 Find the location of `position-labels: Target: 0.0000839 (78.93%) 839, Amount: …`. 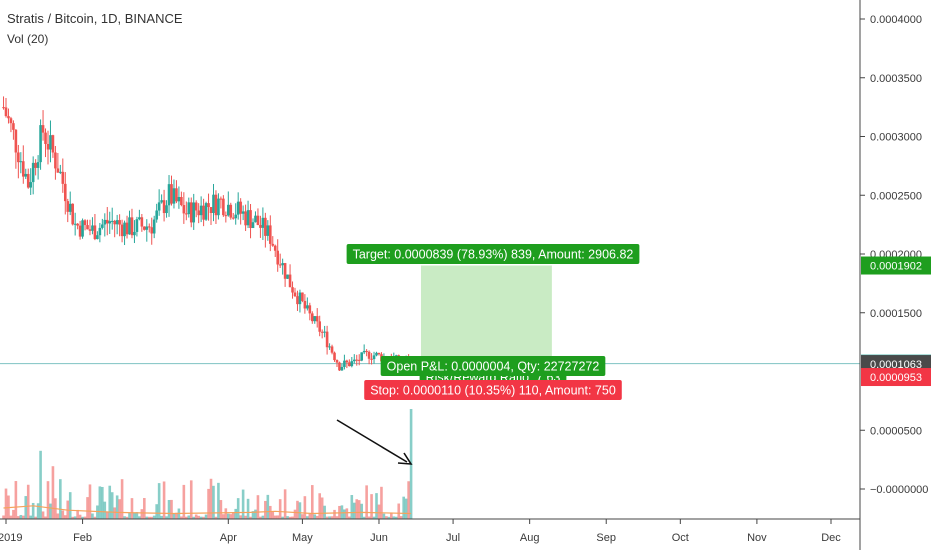

position-labels: Target: 0.0000839 (78.93%) 839, Amount: … is located at coordinates (493, 322).